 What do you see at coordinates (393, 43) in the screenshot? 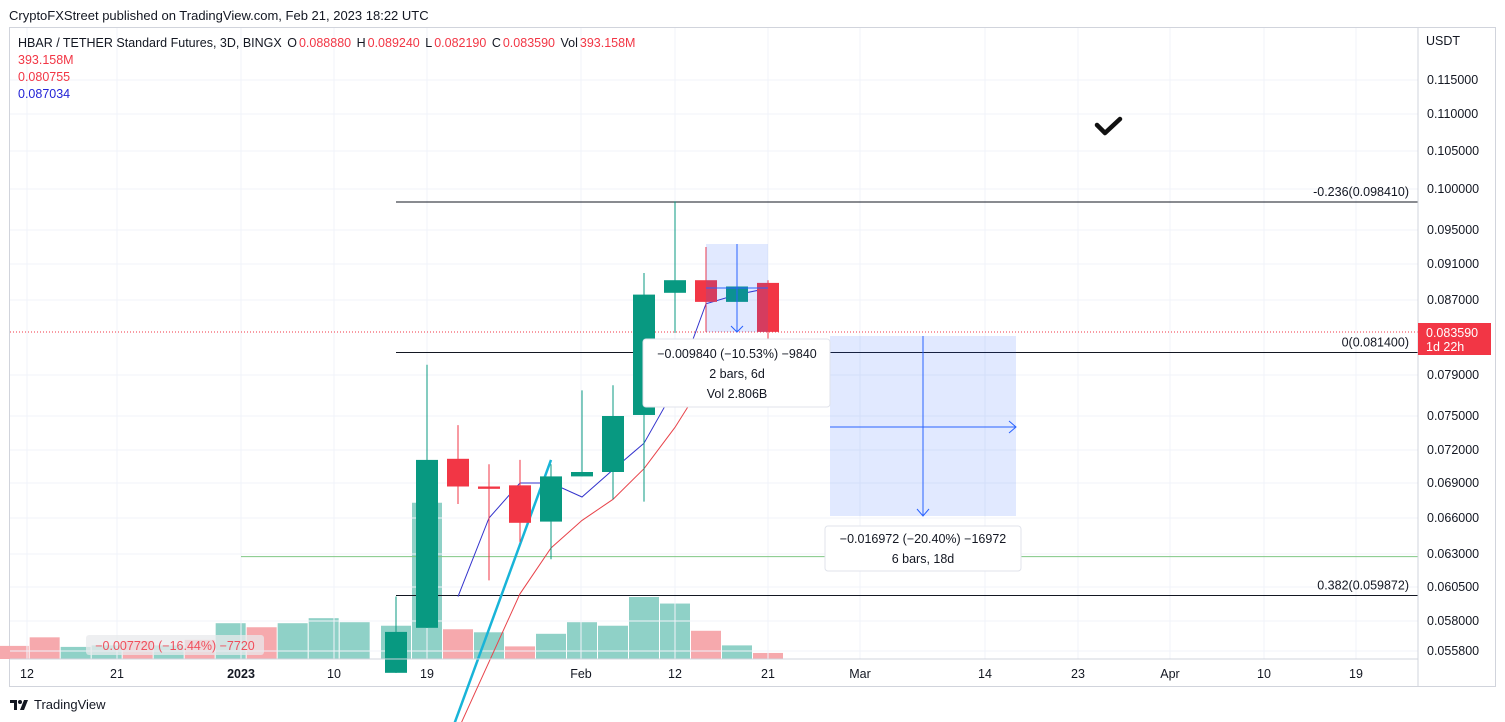
I see `legend-high: 0.089240` at bounding box center [393, 43].